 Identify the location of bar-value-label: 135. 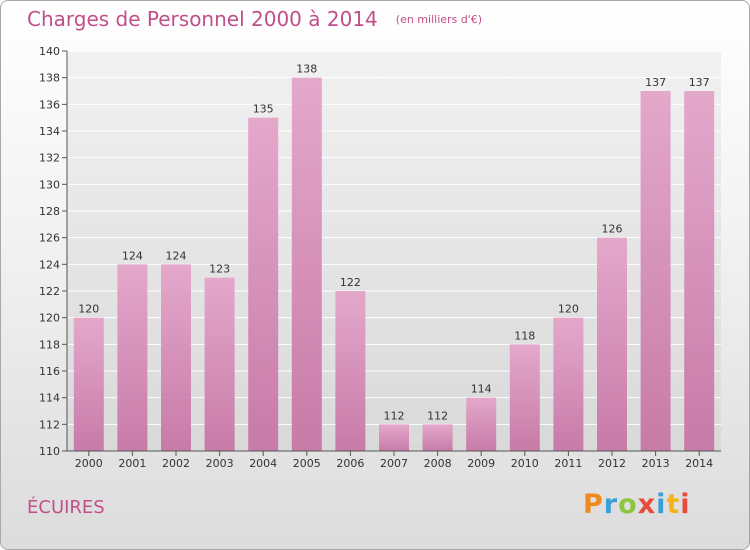
(263, 109).